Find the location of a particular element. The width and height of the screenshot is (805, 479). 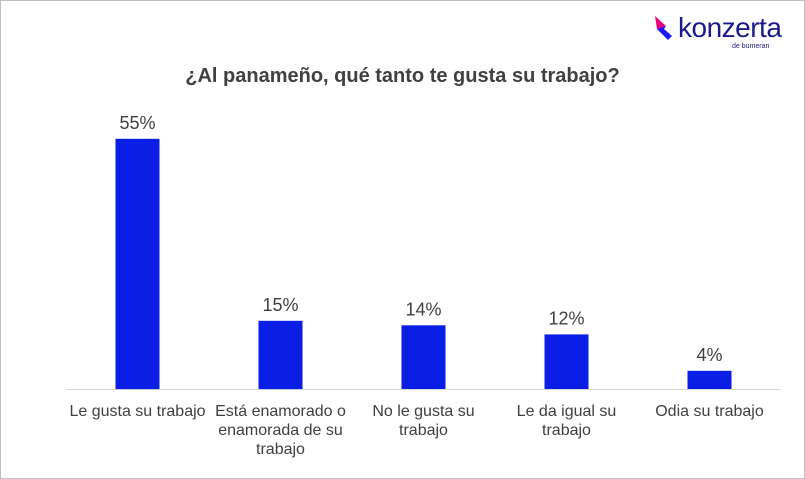

category-label-1: Le gusta su trabajo is located at coordinates (137, 411).